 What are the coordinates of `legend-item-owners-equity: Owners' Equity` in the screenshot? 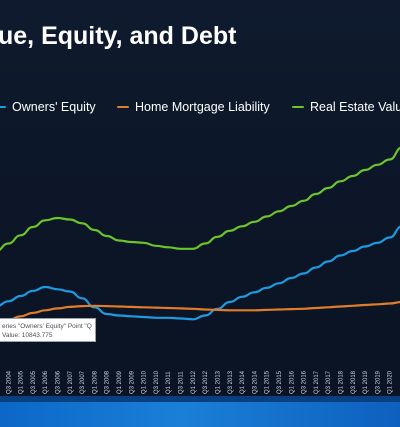 It's located at (48, 107).